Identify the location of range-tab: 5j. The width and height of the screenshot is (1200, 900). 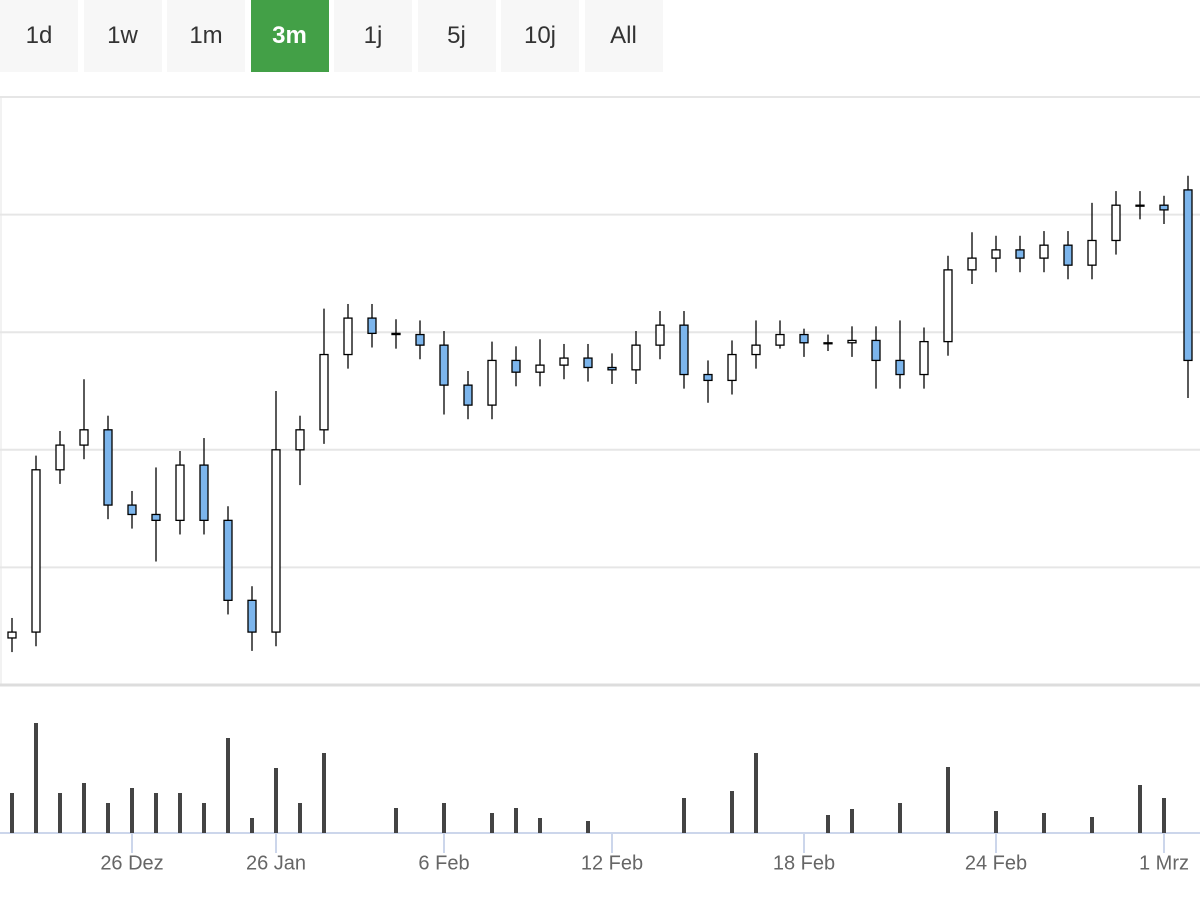
(456, 36).